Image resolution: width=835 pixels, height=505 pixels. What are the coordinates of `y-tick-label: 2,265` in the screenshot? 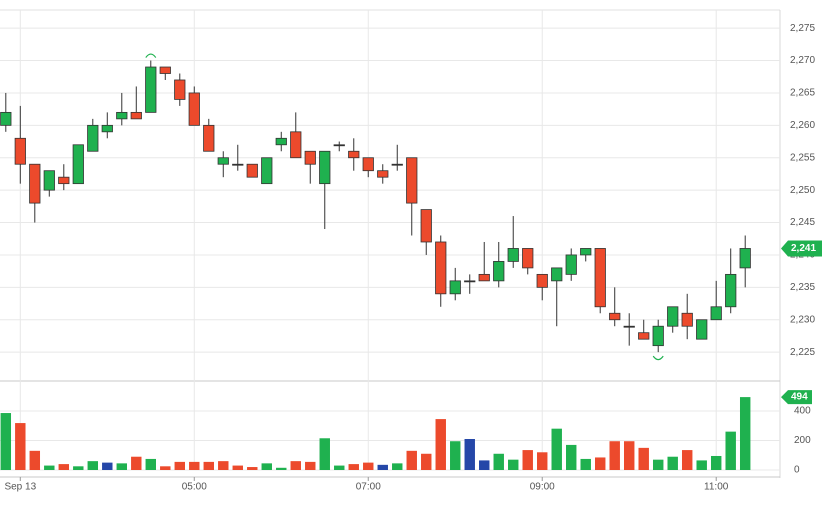 It's located at (802, 93).